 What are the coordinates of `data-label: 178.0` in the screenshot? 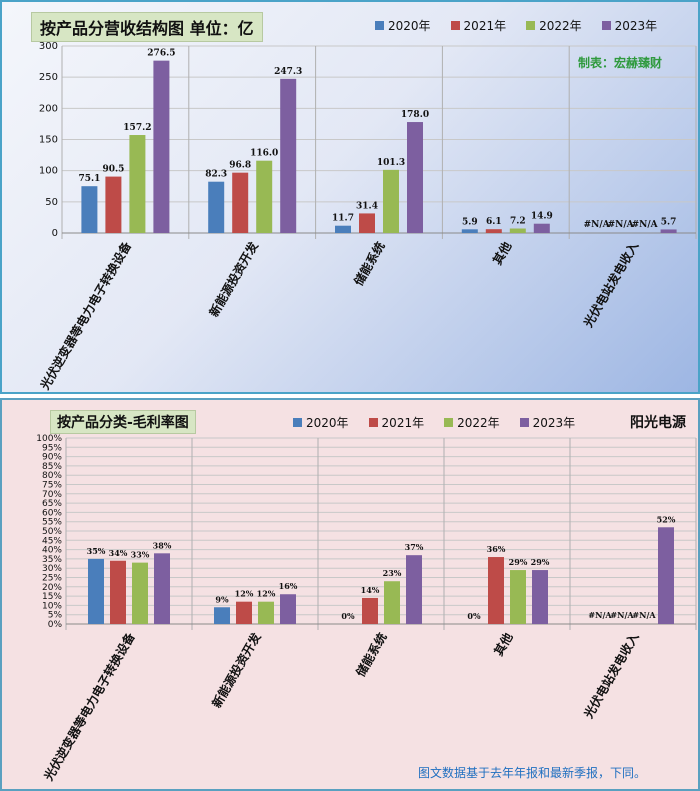 It's located at (415, 115).